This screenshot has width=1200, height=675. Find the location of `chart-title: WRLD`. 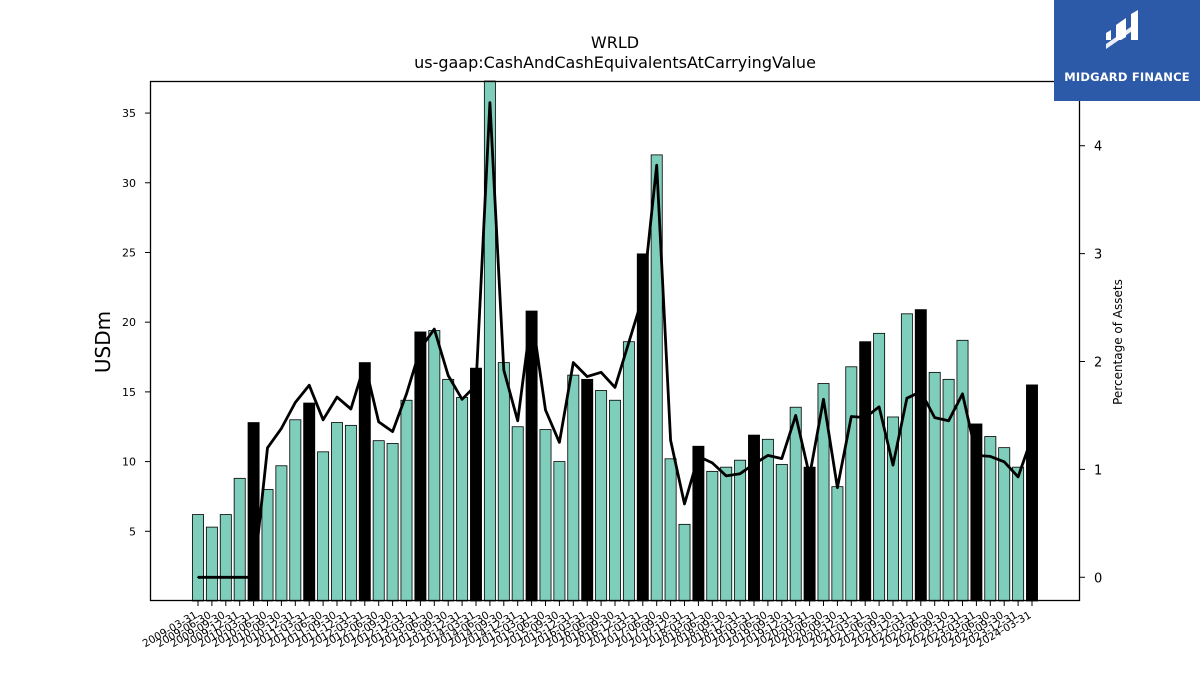

chart-title: WRLD is located at coordinates (615, 42).